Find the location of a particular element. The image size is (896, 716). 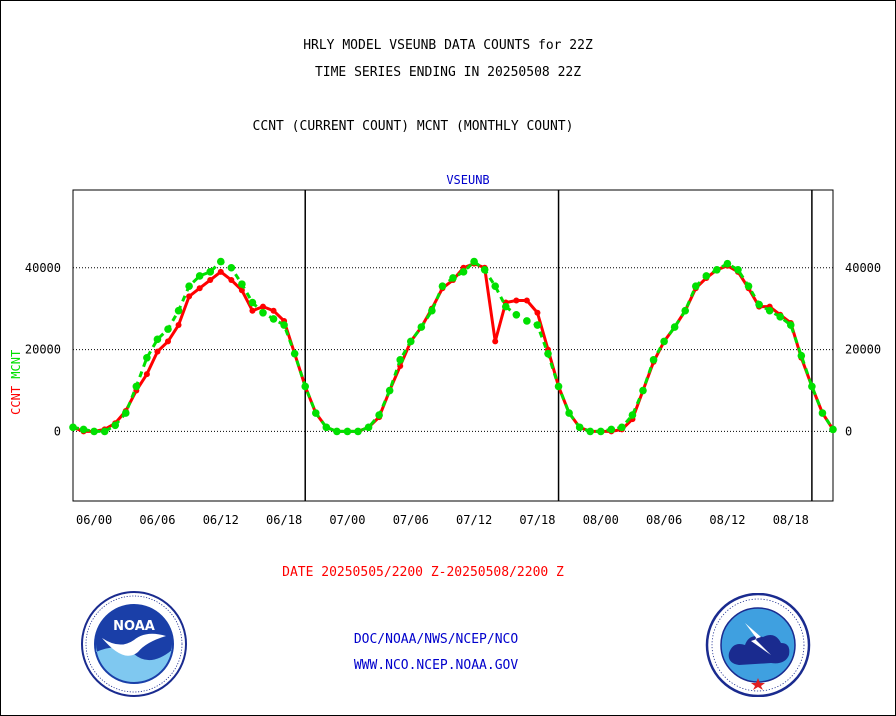

y-tick-label-left: 20000 is located at coordinates (43, 350).